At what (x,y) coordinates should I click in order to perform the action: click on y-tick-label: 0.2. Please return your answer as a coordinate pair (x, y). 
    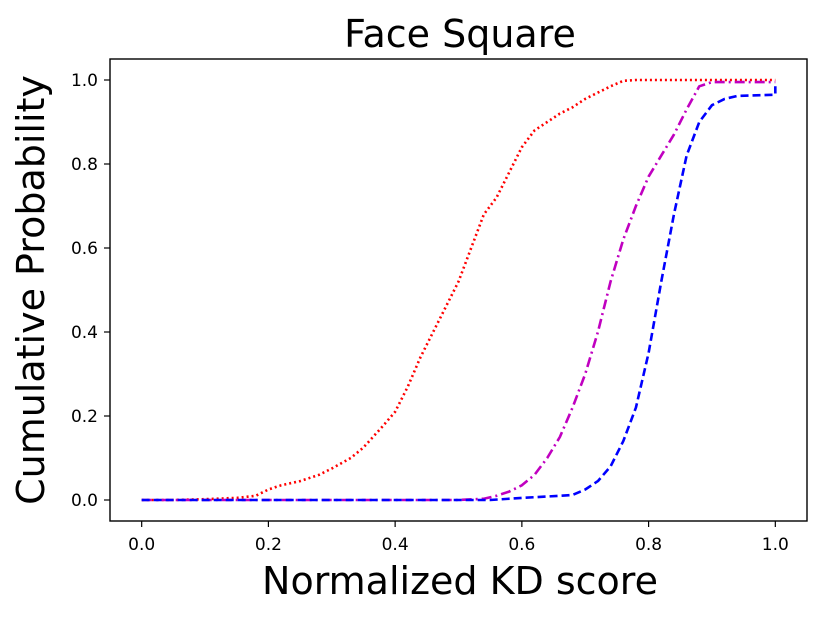
    Looking at the image, I should click on (84, 417).